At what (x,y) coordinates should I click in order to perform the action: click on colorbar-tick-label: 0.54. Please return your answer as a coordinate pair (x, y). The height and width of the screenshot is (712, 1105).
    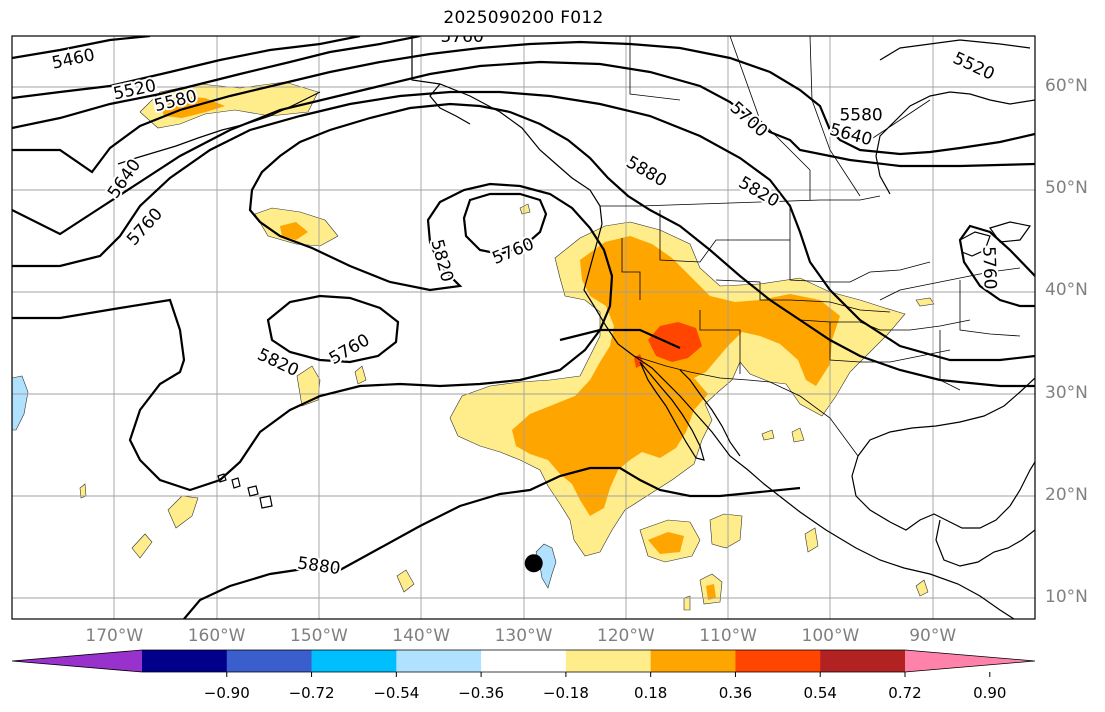
    Looking at the image, I should click on (820, 693).